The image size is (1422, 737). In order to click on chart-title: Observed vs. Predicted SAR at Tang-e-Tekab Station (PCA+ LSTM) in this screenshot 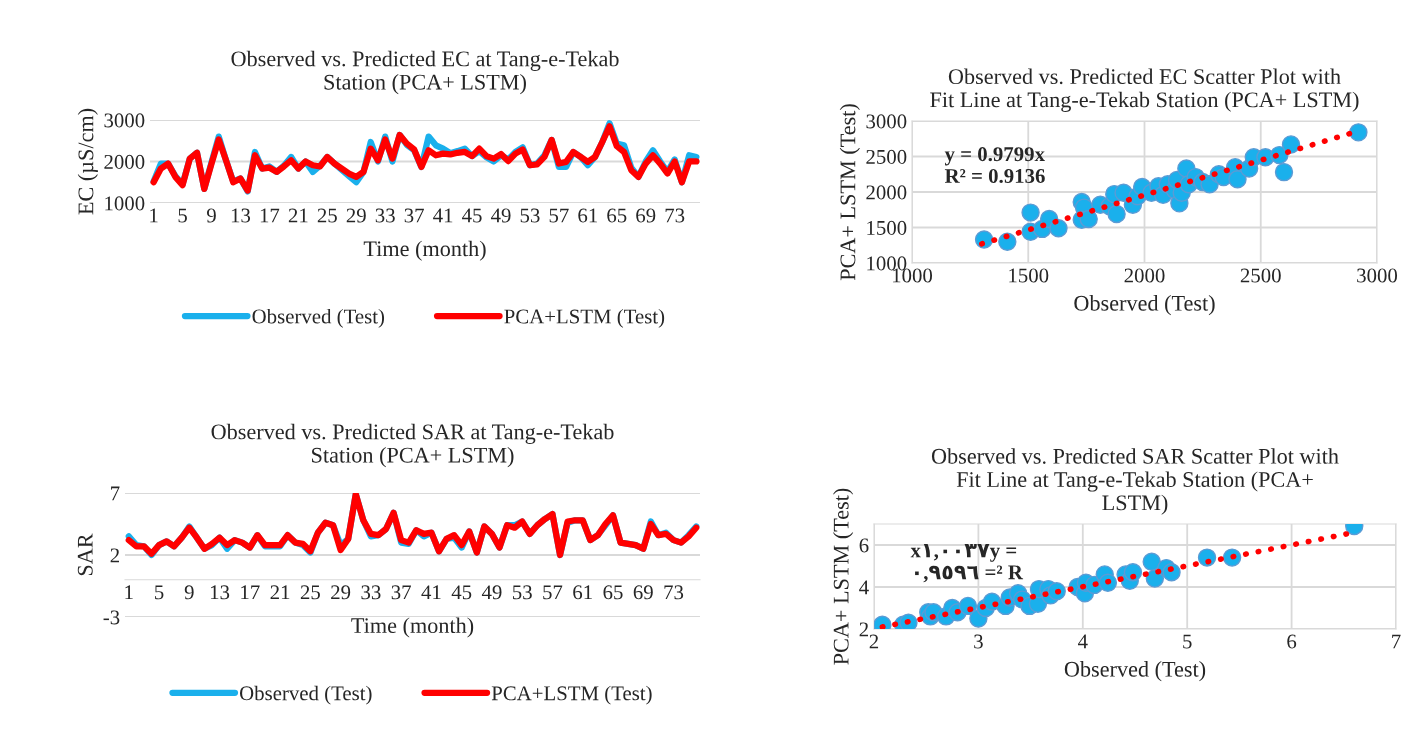, I will do `click(412, 445)`.